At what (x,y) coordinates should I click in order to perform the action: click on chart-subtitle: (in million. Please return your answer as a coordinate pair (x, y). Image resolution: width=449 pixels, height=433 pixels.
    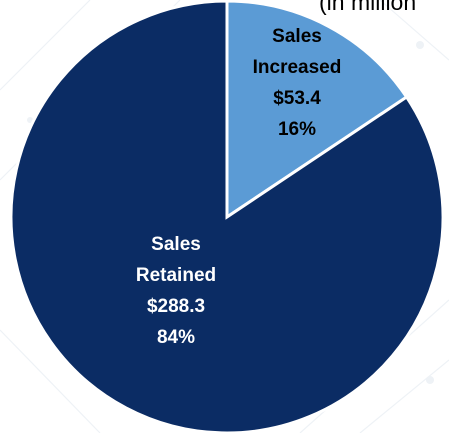
    Looking at the image, I should click on (368, 7).